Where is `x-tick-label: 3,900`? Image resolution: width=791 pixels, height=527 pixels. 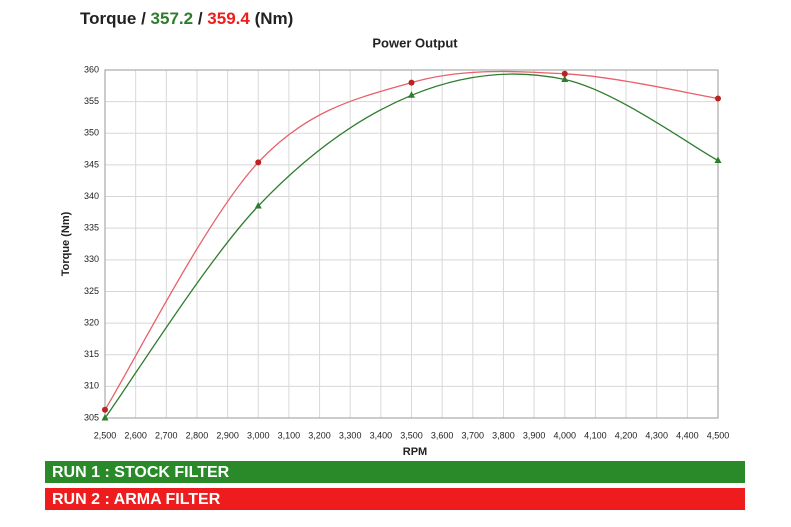
x-tick-label: 3,900 is located at coordinates (534, 435).